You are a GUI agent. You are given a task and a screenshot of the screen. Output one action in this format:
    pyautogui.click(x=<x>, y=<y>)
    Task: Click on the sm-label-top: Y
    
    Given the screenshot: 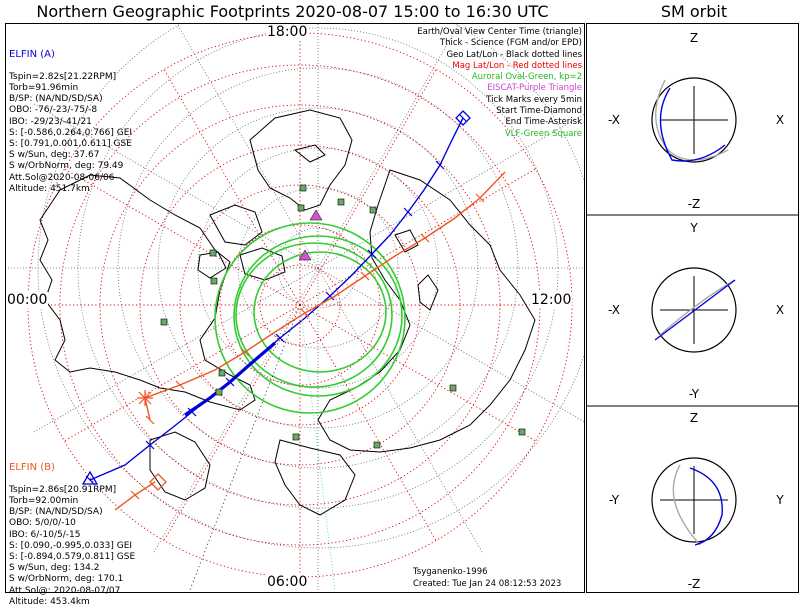 What is the action you would take?
    pyautogui.click(x=693, y=228)
    